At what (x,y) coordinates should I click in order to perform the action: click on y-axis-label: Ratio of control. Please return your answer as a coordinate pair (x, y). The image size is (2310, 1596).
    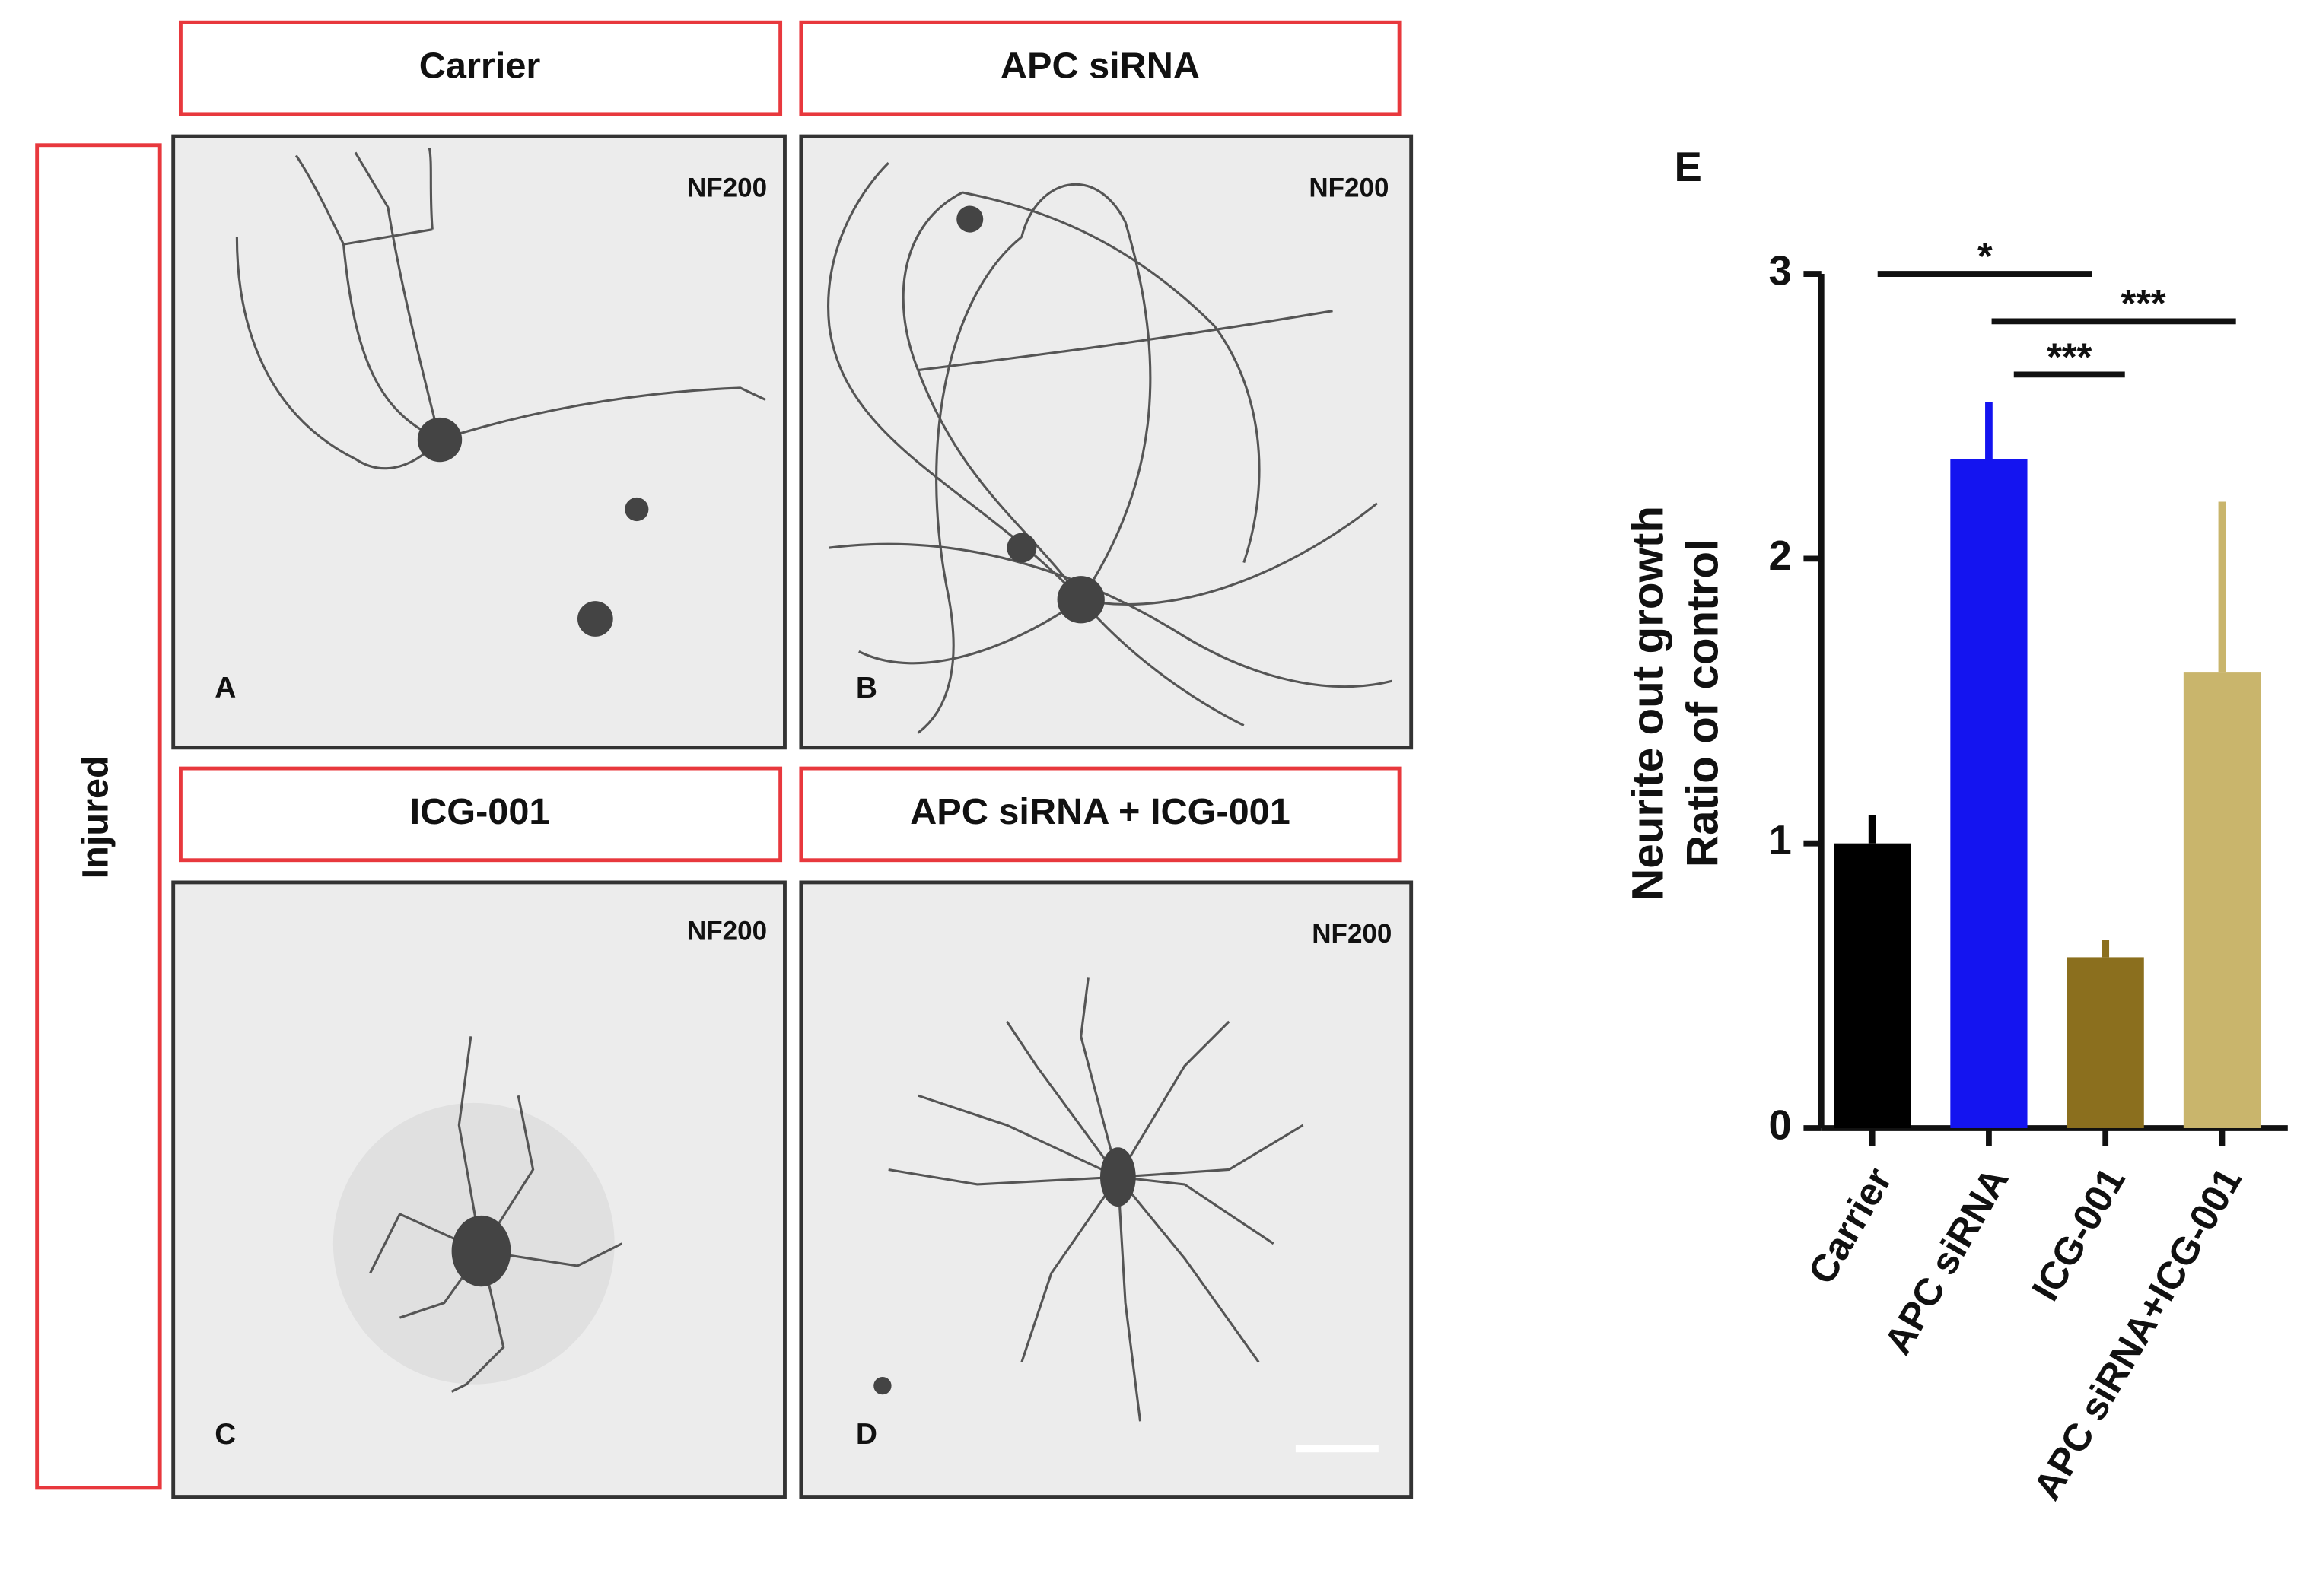
    Looking at the image, I should click on (1702, 703).